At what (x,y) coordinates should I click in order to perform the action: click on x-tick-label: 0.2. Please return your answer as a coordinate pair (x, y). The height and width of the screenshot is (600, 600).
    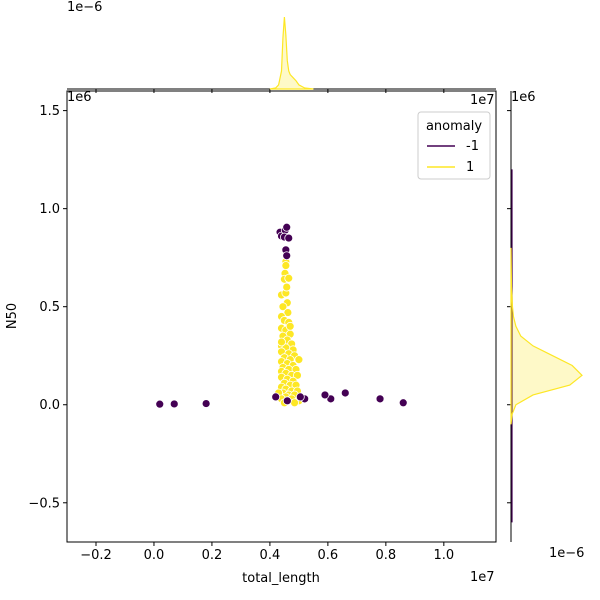
    Looking at the image, I should click on (212, 555).